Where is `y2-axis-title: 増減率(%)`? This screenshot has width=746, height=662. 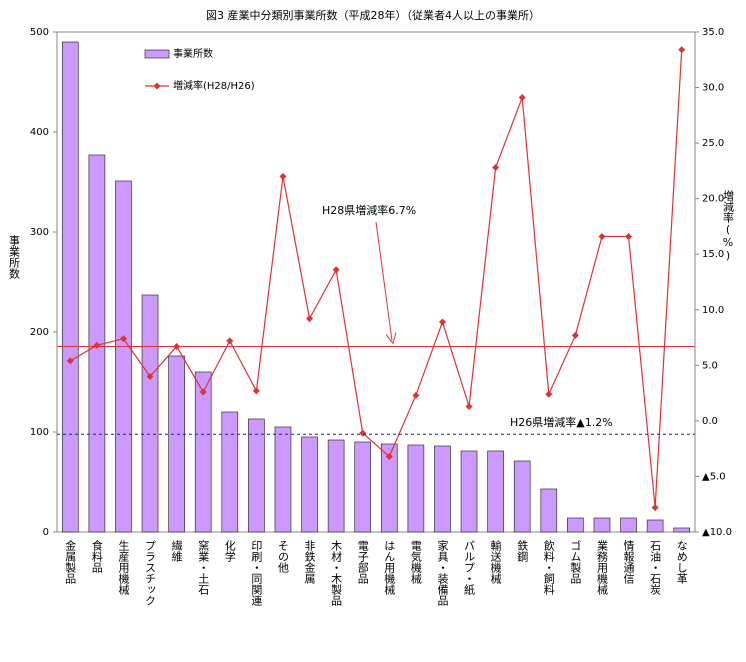 y2-axis-title: 増減率(%) is located at coordinates (728, 226).